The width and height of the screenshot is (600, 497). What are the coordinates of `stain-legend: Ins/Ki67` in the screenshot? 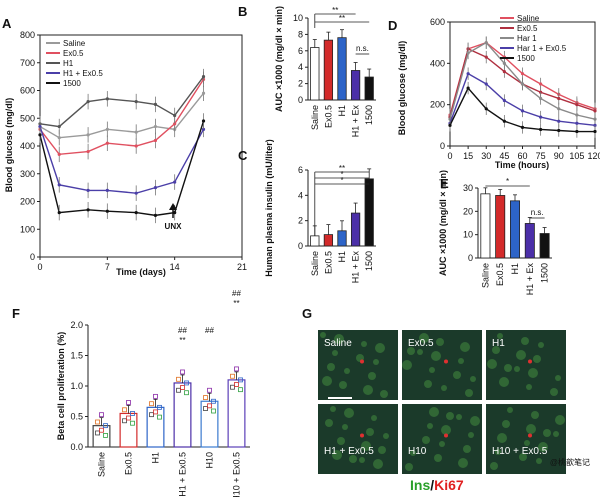 It's located at (437, 485).